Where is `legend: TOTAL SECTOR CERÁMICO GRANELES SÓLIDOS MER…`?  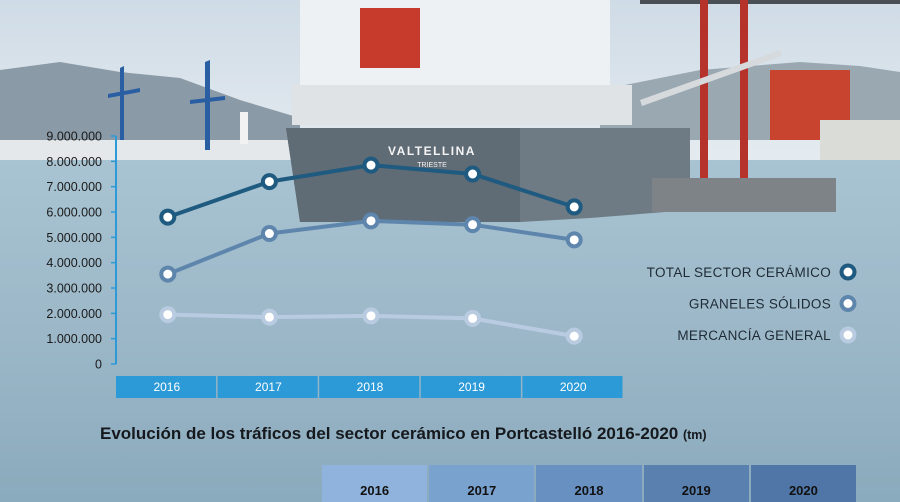
legend: TOTAL SECTOR CERÁMICO GRANELES SÓLIDOS MER… is located at coordinates (752, 303).